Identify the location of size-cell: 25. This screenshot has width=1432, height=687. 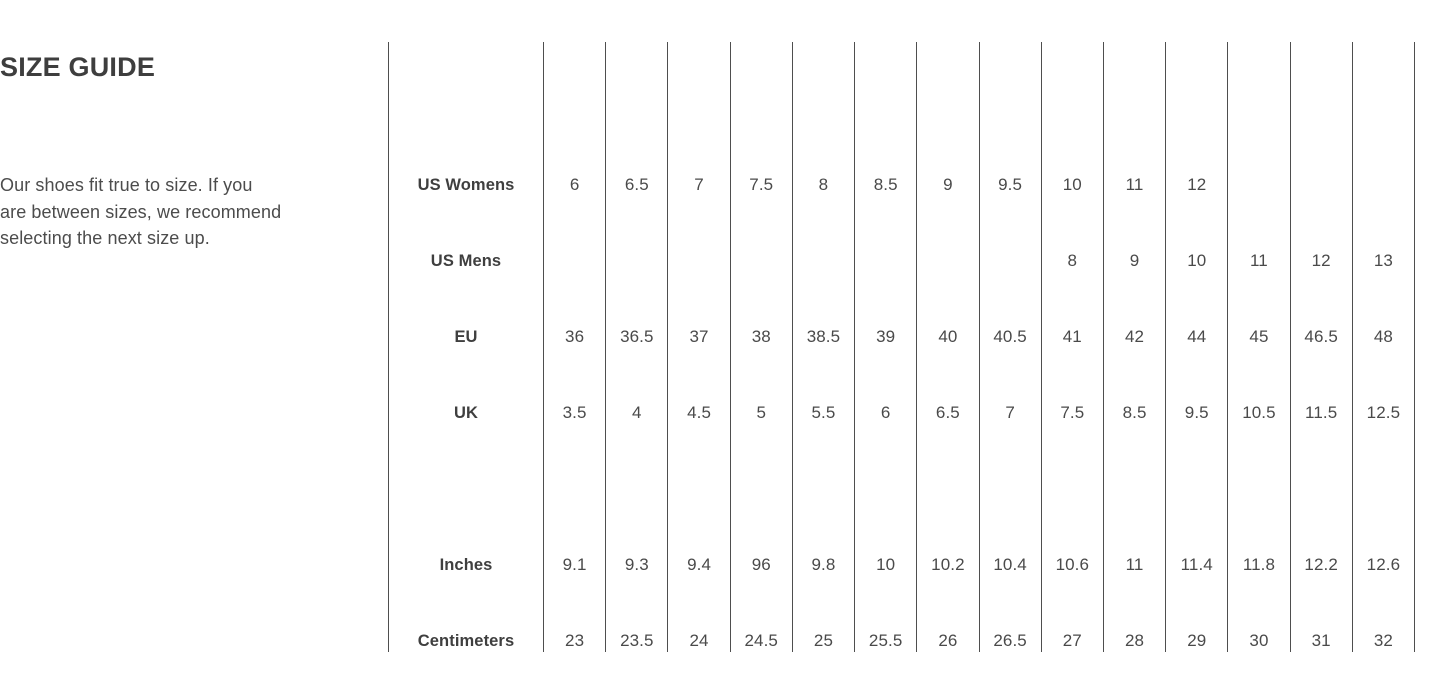
(822, 627).